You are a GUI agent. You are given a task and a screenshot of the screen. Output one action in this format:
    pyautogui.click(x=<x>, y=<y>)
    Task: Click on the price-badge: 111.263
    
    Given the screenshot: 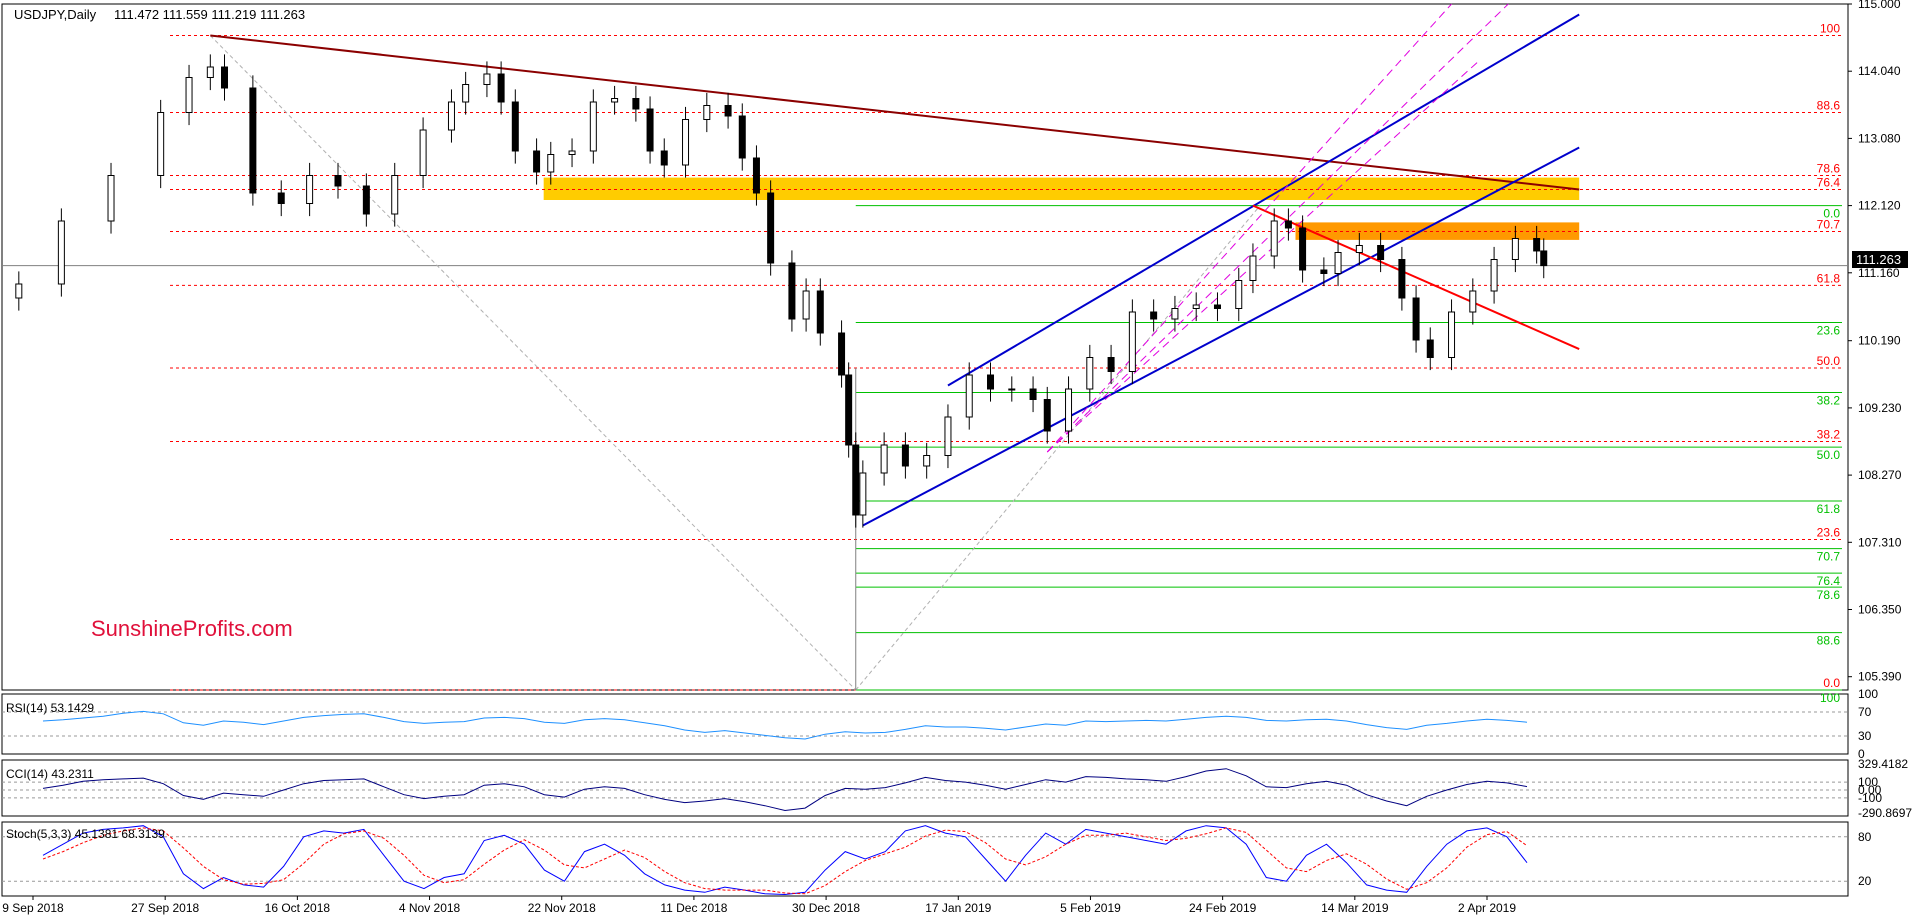 What is the action you would take?
    pyautogui.click(x=1878, y=259)
    